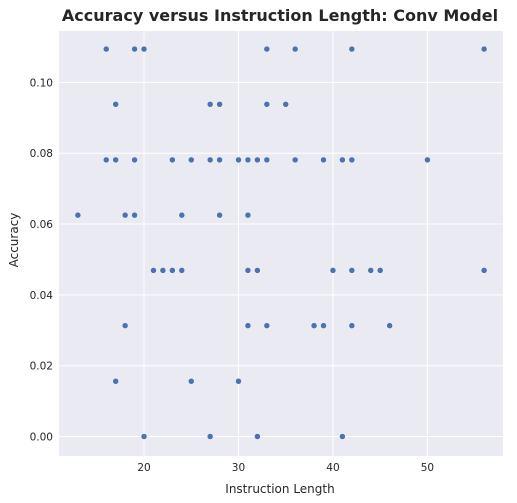 The height and width of the screenshot is (503, 517). What do you see at coordinates (279, 489) in the screenshot?
I see `x-axis-label: Instruction Length` at bounding box center [279, 489].